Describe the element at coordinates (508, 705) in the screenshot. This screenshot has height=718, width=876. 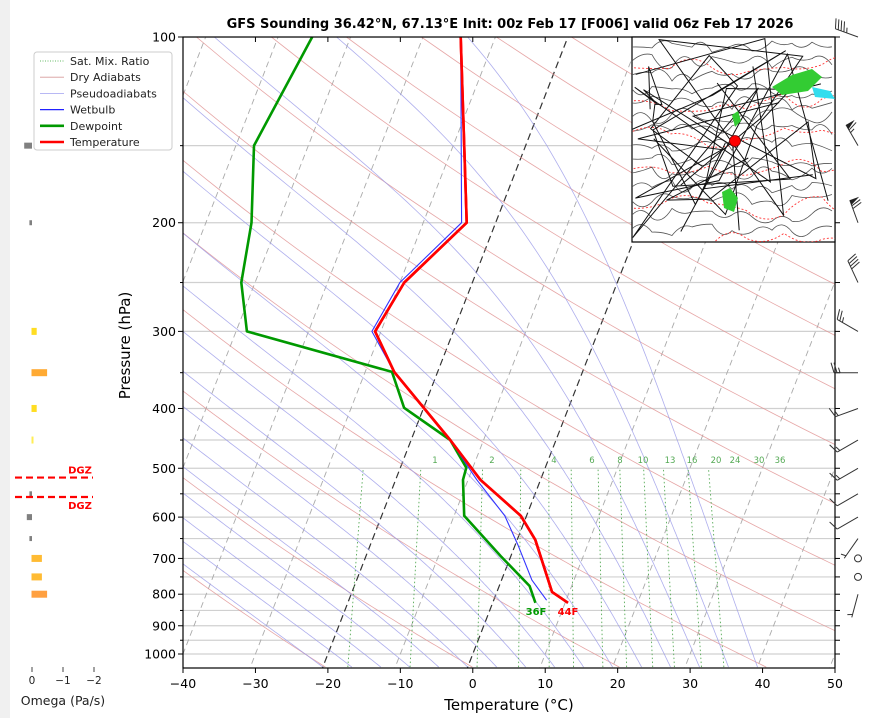
I see `x-axis-label: Temperature (°C)` at that location.